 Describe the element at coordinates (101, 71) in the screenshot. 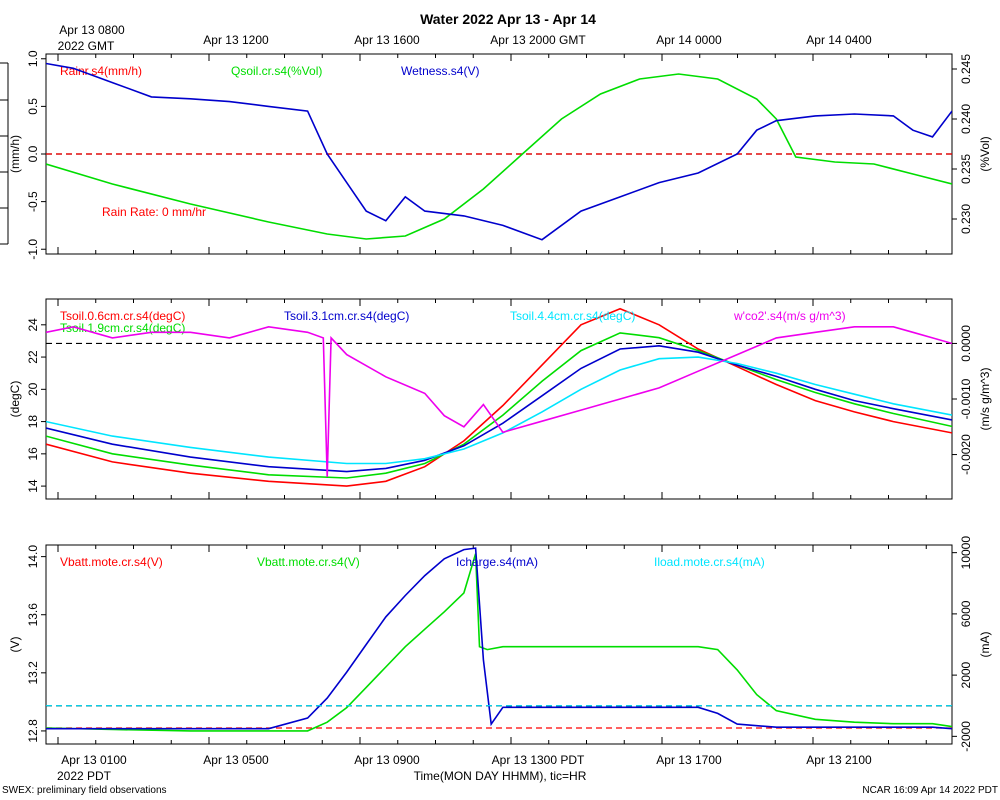

I see `legend-0: Rainr.s4(mm/h)` at that location.